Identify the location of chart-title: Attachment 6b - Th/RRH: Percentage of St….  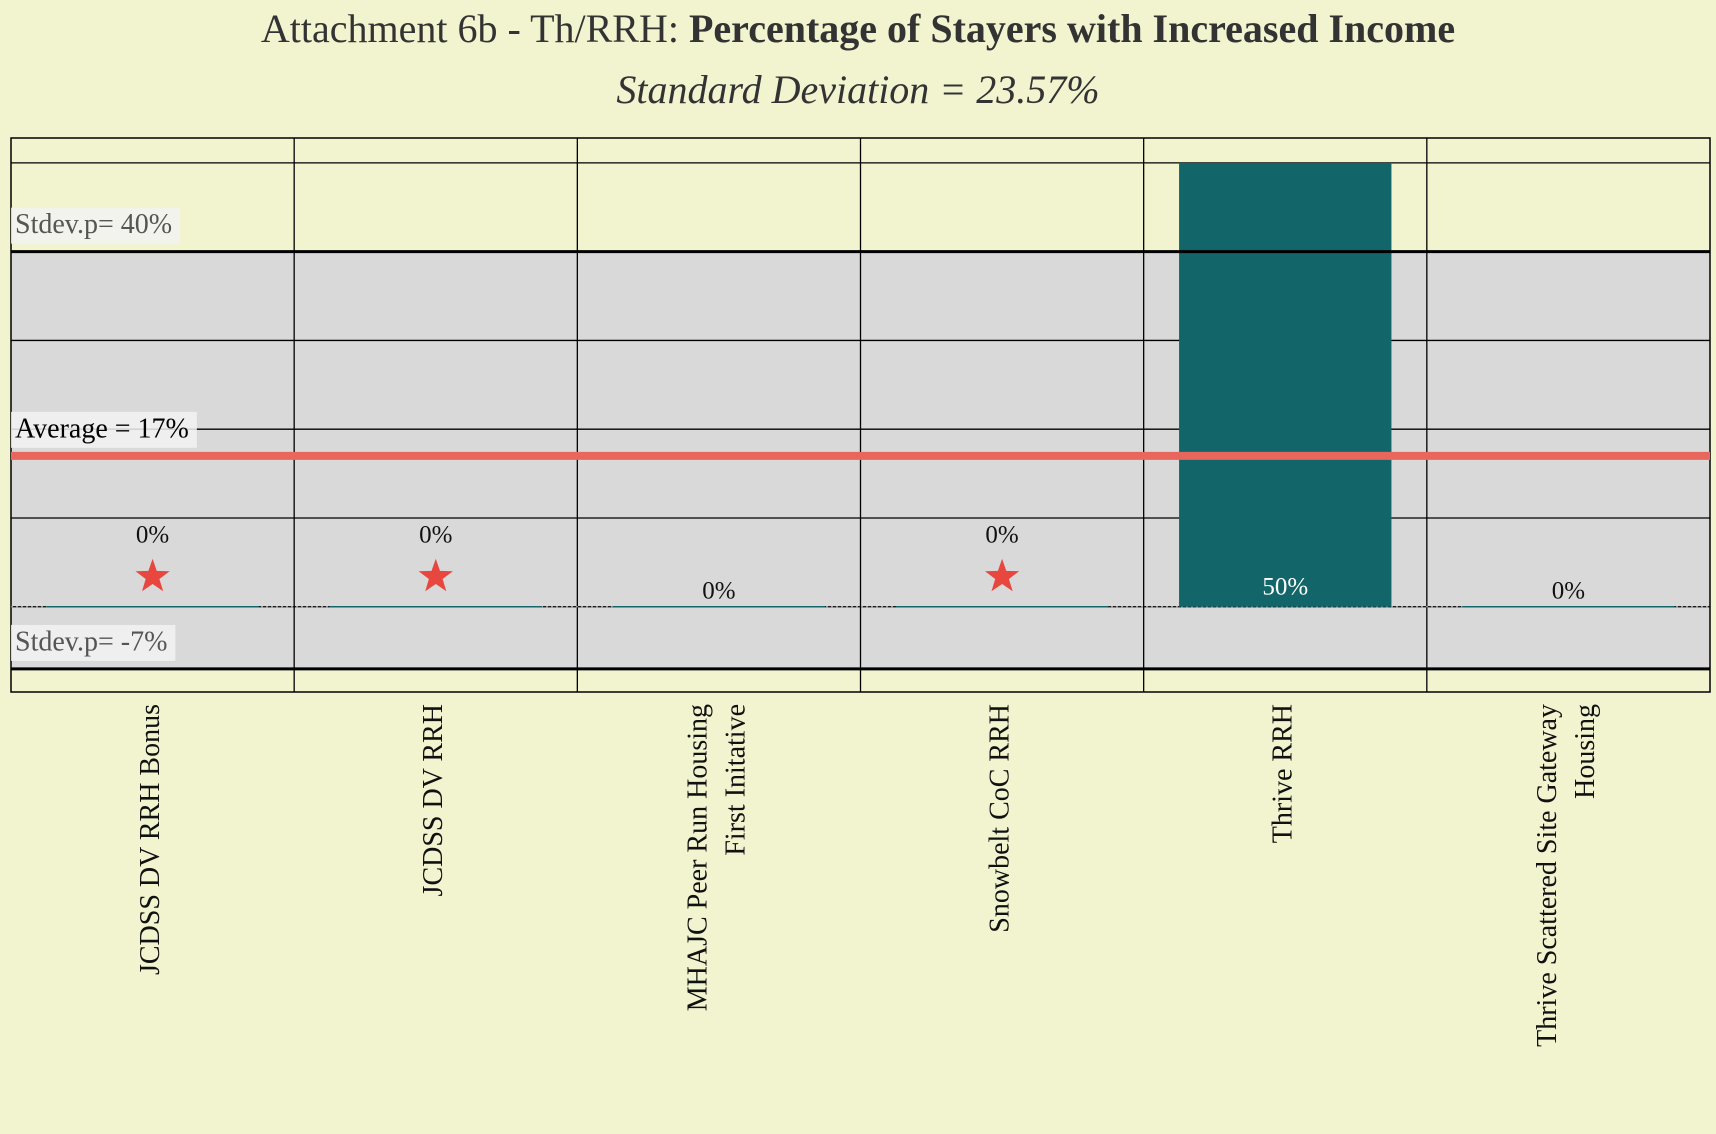
(858, 28).